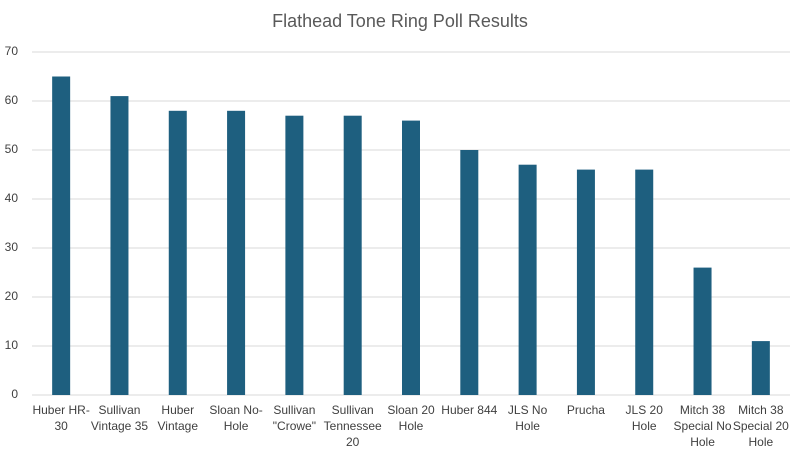 The height and width of the screenshot is (457, 800). What do you see at coordinates (12, 149) in the screenshot?
I see `y-tick-label: 50` at bounding box center [12, 149].